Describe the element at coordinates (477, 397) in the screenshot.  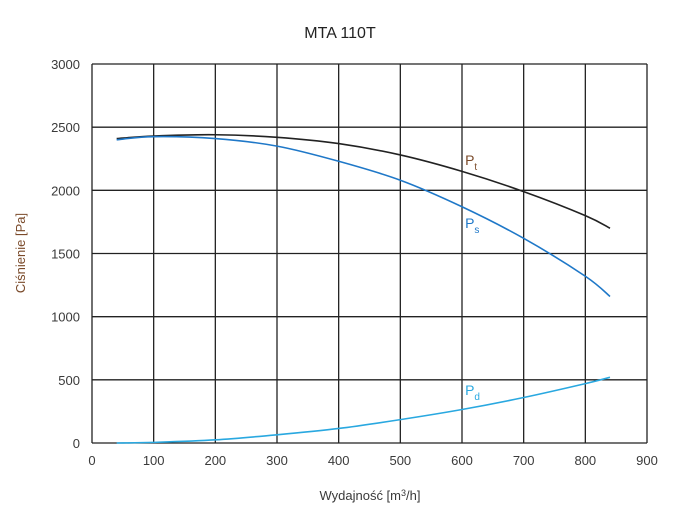
I see `series-label-sub: d` at that location.